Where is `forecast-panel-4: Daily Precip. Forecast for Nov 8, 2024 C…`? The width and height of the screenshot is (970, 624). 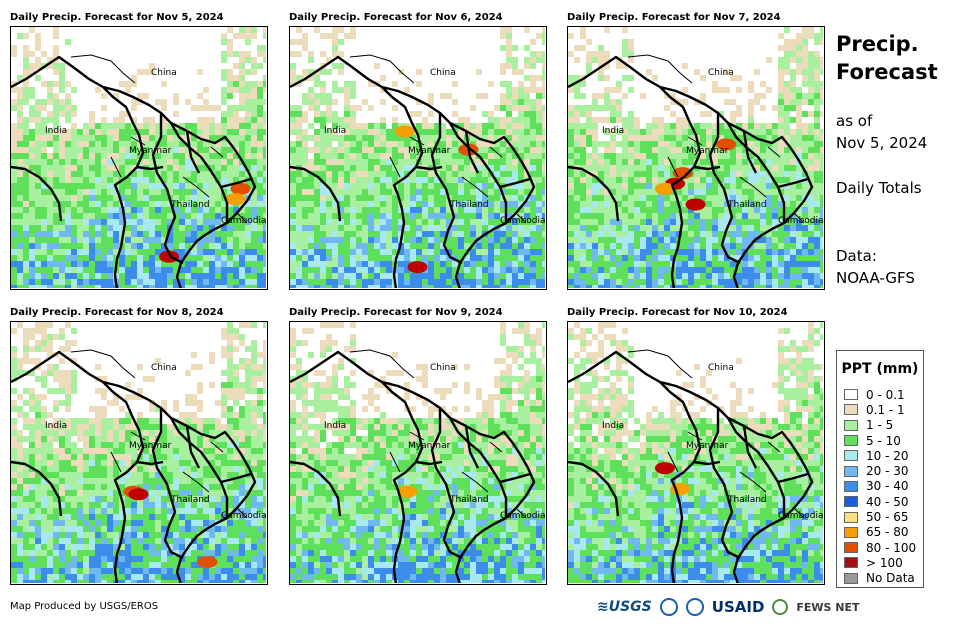
forecast-panel-4: Daily Precip. Forecast for Nov 8, 2024 C… is located at coordinates (141, 446).